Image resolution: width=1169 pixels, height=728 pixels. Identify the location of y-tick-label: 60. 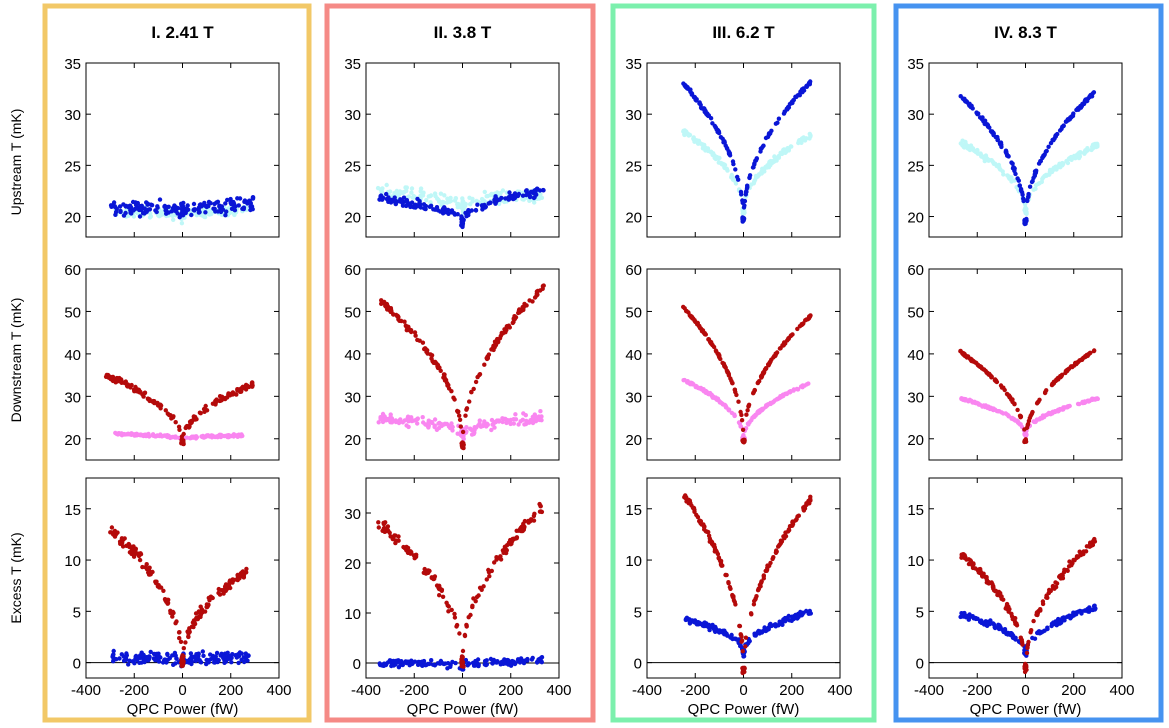
(915, 270).